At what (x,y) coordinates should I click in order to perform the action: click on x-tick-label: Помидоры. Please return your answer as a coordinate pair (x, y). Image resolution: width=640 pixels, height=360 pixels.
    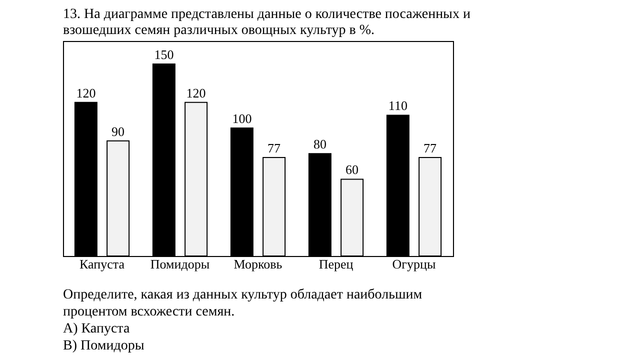
    Looking at the image, I should click on (180, 264).